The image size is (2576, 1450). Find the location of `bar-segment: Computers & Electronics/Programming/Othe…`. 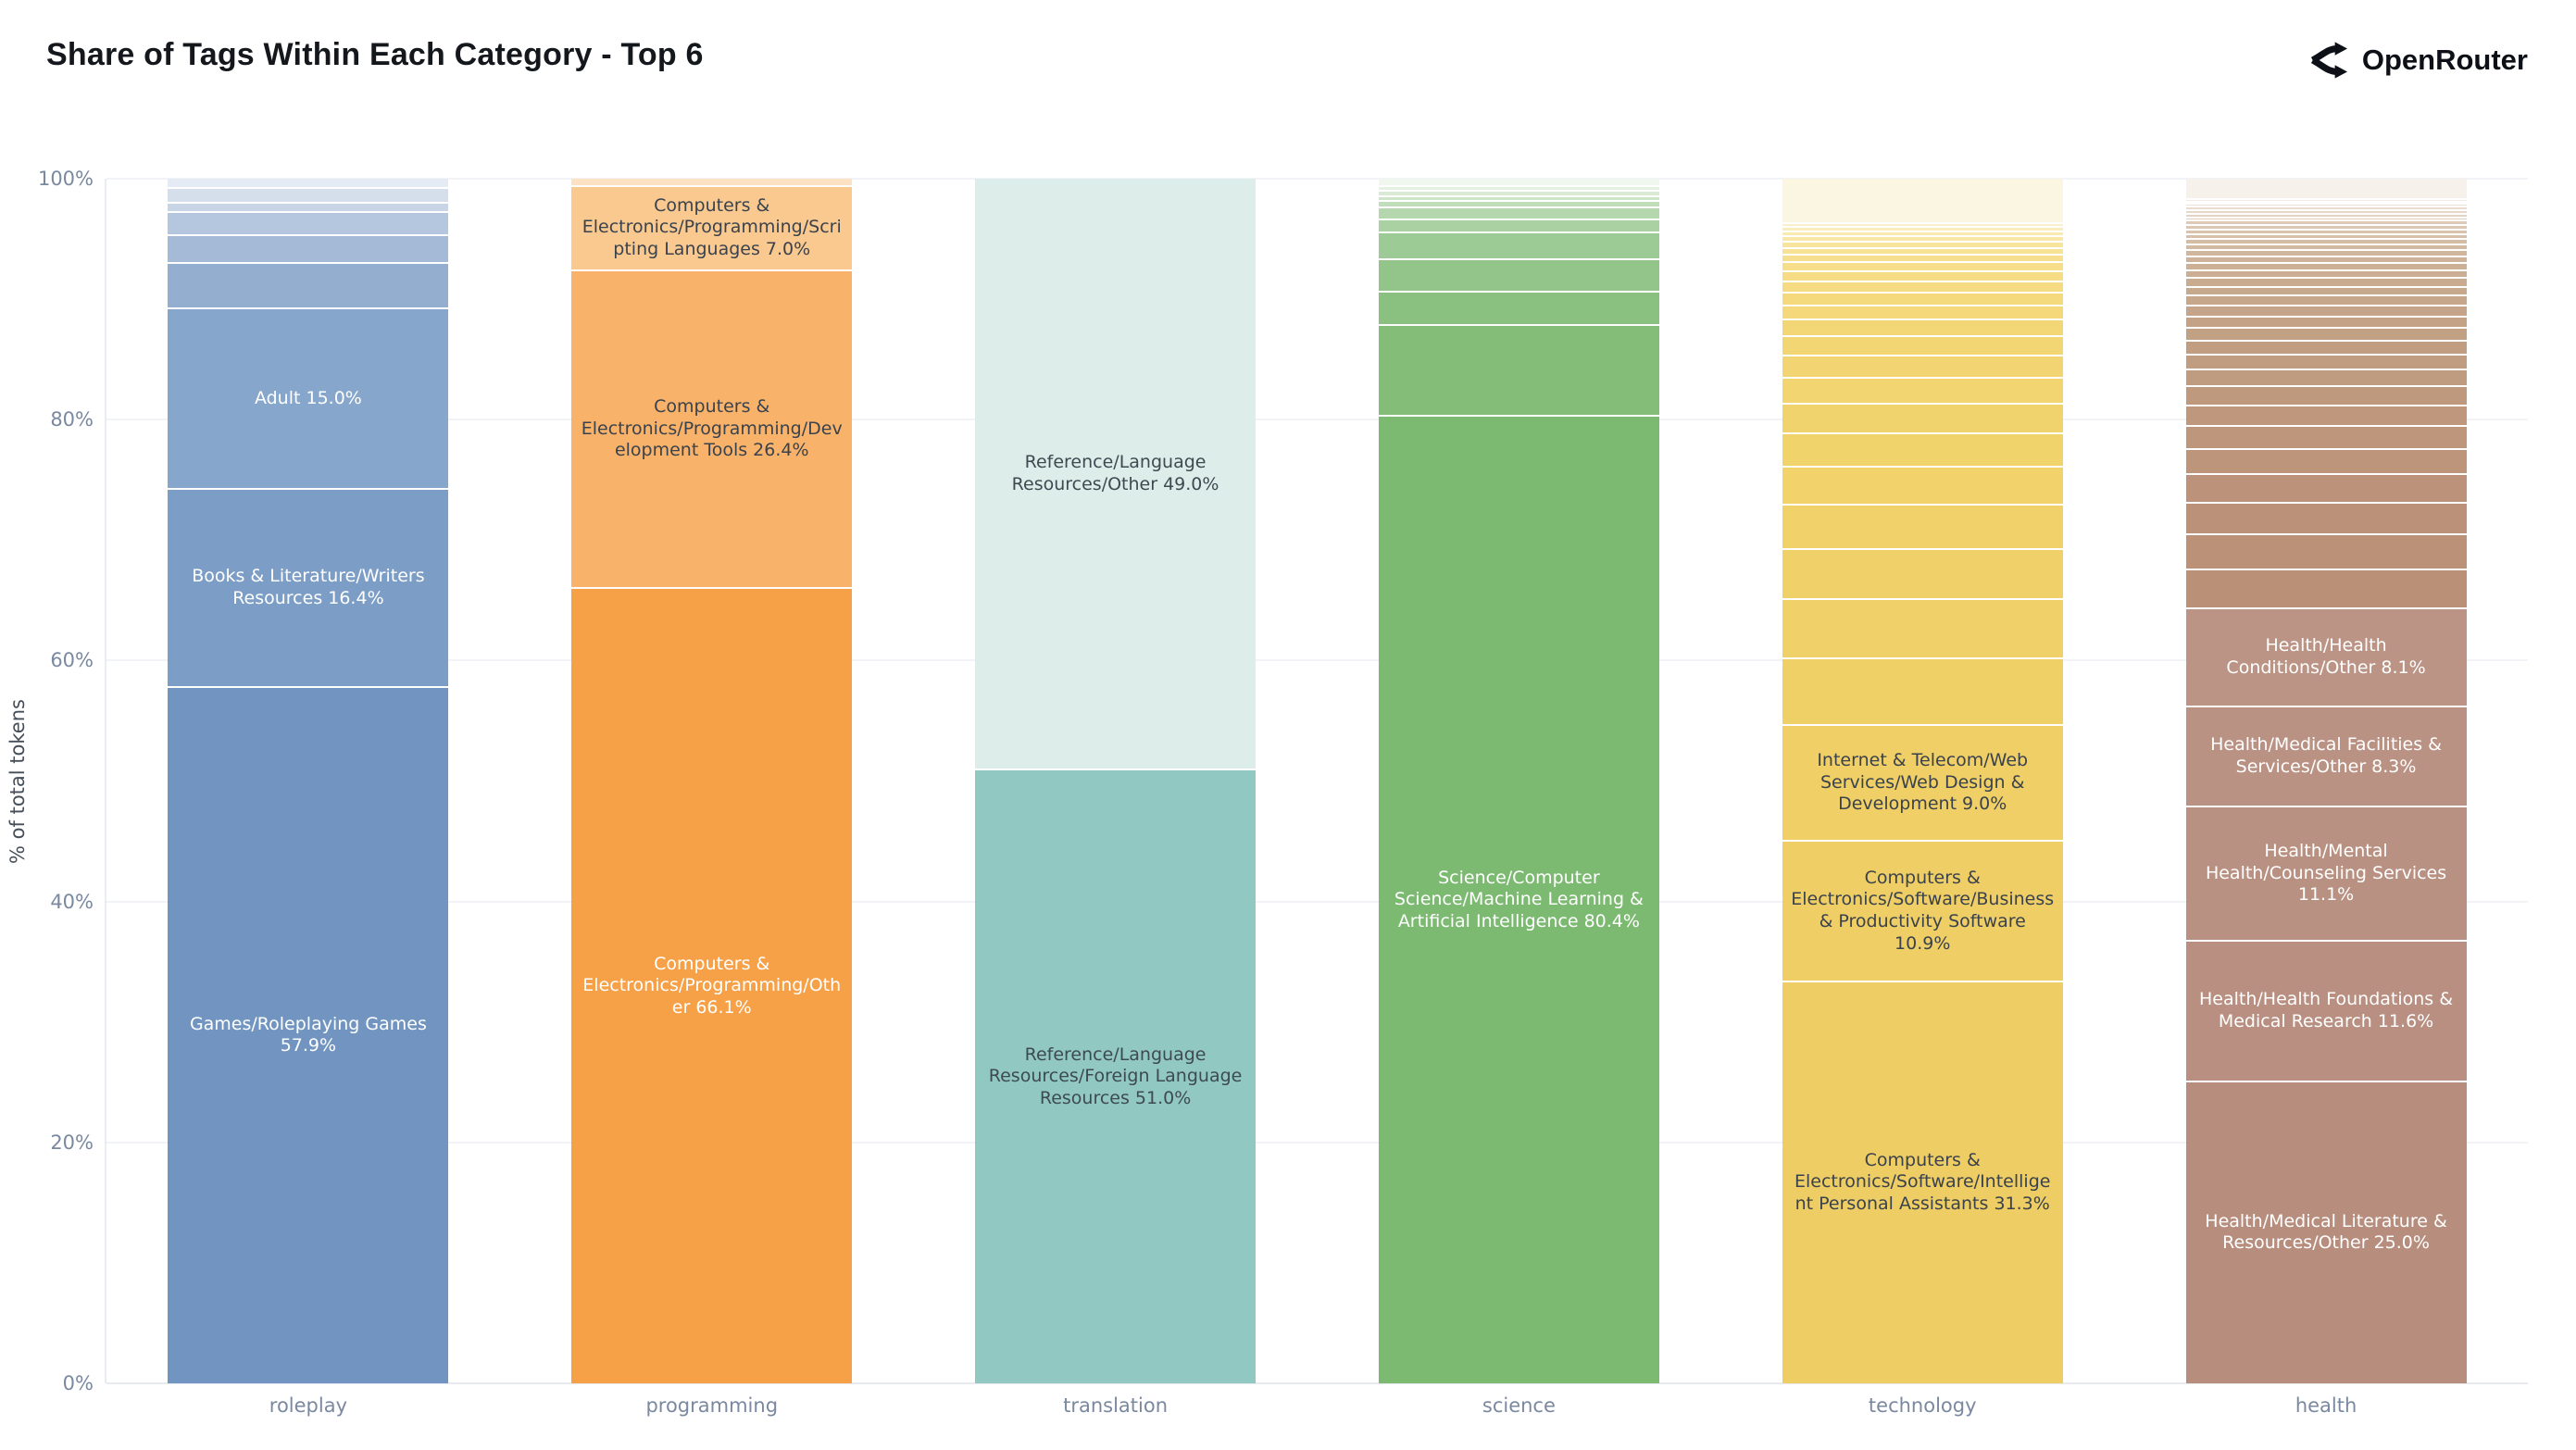

bar-segment: Computers & Electronics/Programming/Othe… is located at coordinates (712, 985).